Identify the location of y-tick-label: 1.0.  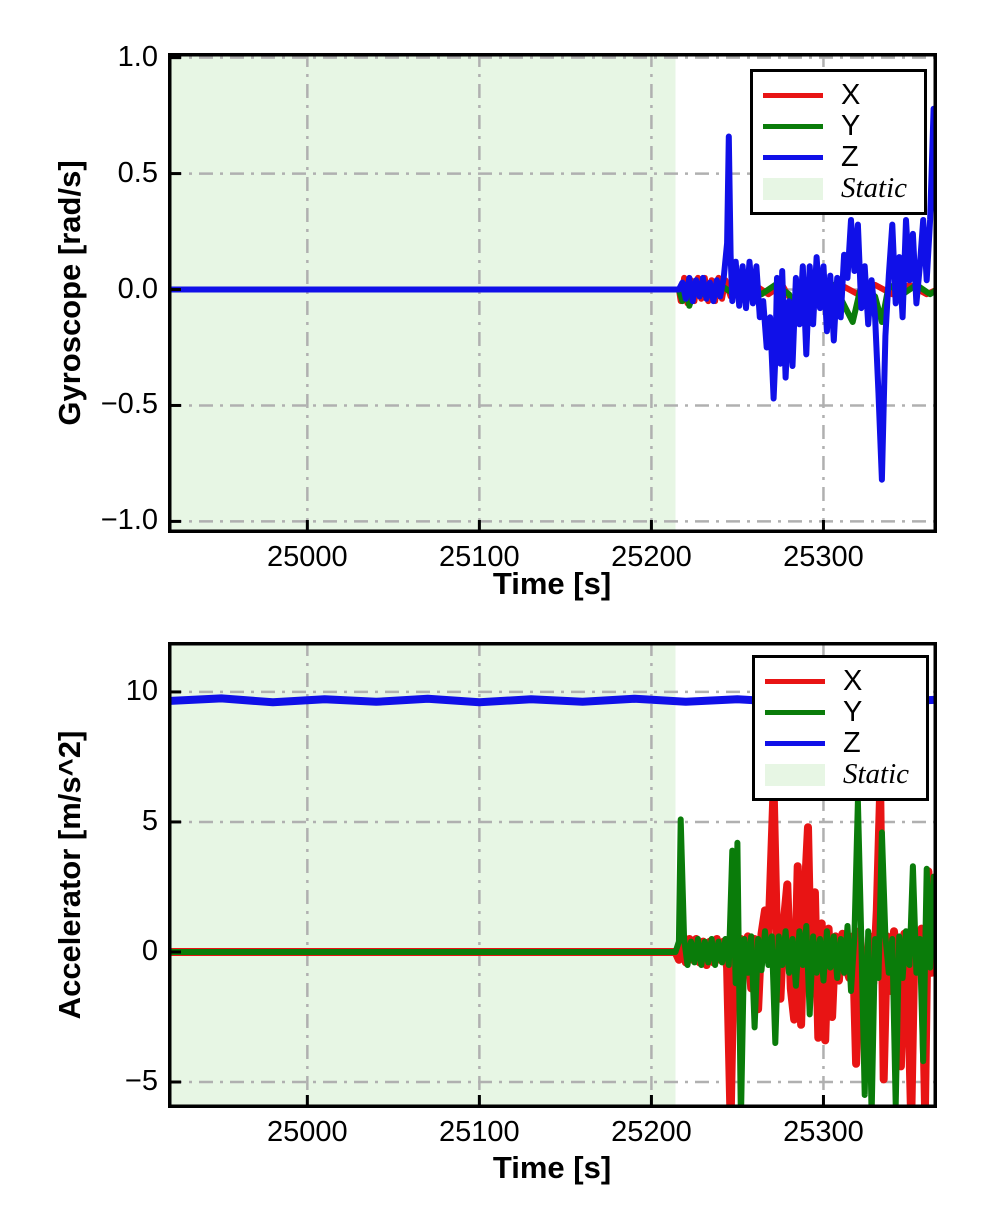
(137, 56).